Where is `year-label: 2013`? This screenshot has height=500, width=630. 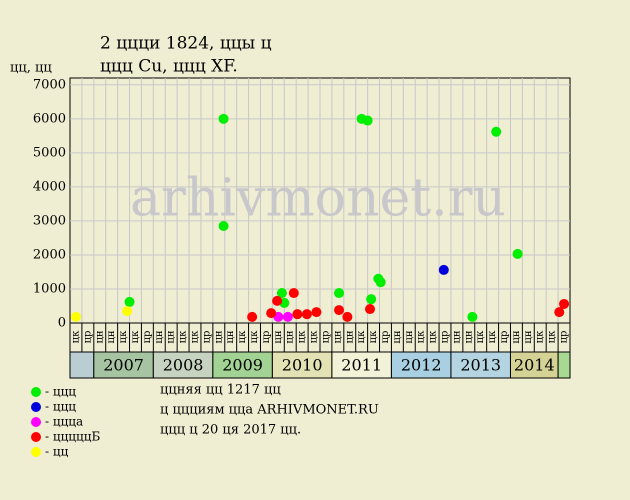 year-label: 2013 is located at coordinates (480, 365).